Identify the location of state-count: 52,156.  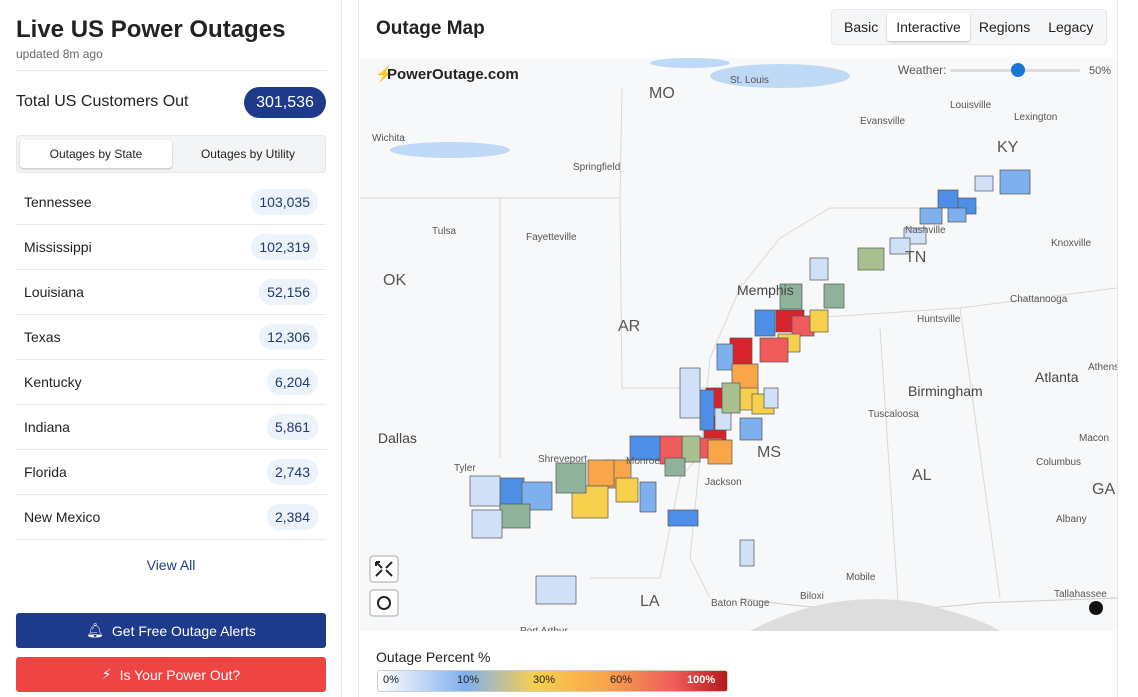
(288, 292).